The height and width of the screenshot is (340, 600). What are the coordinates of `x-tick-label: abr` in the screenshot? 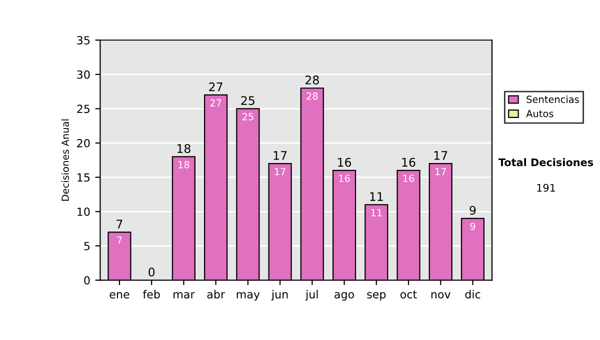 It's located at (216, 294).